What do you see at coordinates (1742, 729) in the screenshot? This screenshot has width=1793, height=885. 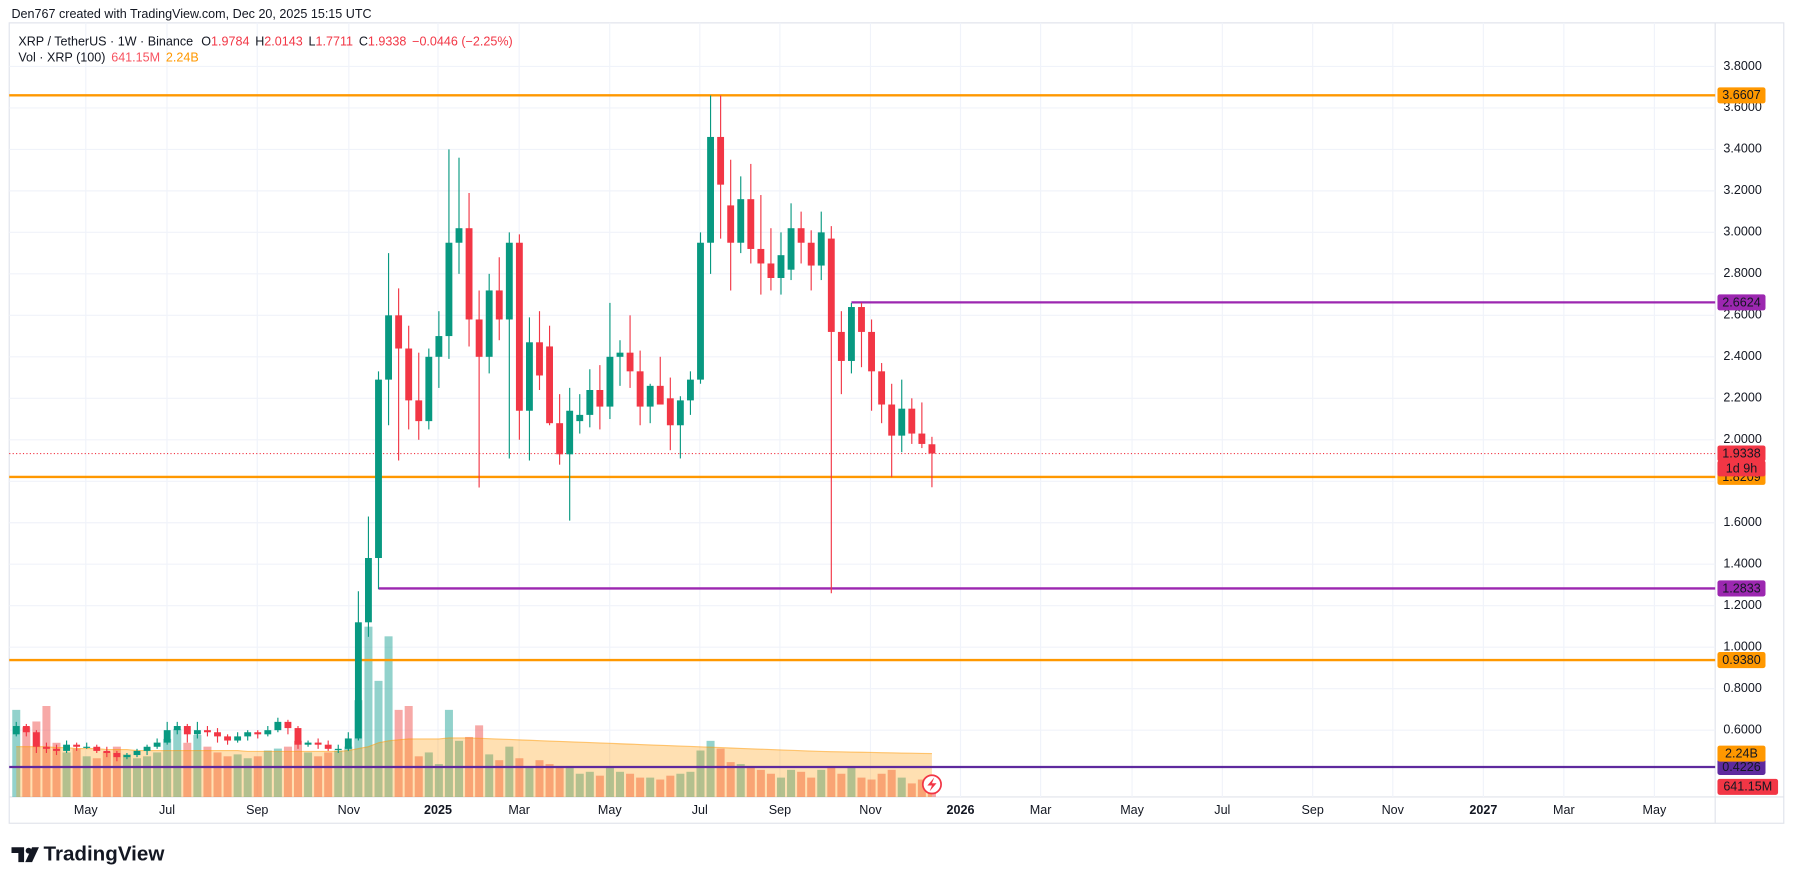 I see `y-tick-label: 0.6000` at bounding box center [1742, 729].